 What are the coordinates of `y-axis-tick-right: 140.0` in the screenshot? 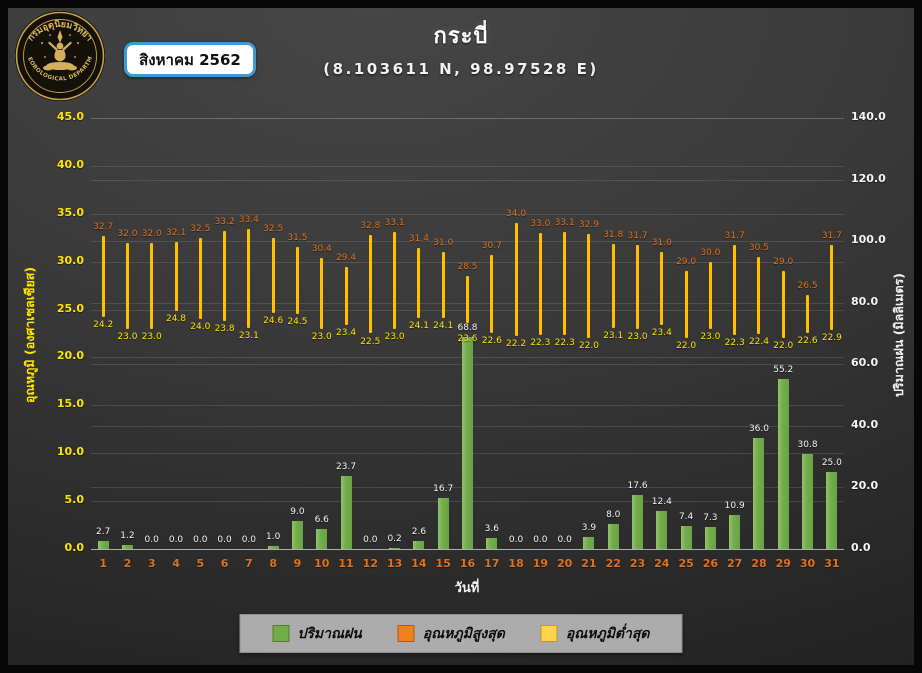 It's located at (868, 116).